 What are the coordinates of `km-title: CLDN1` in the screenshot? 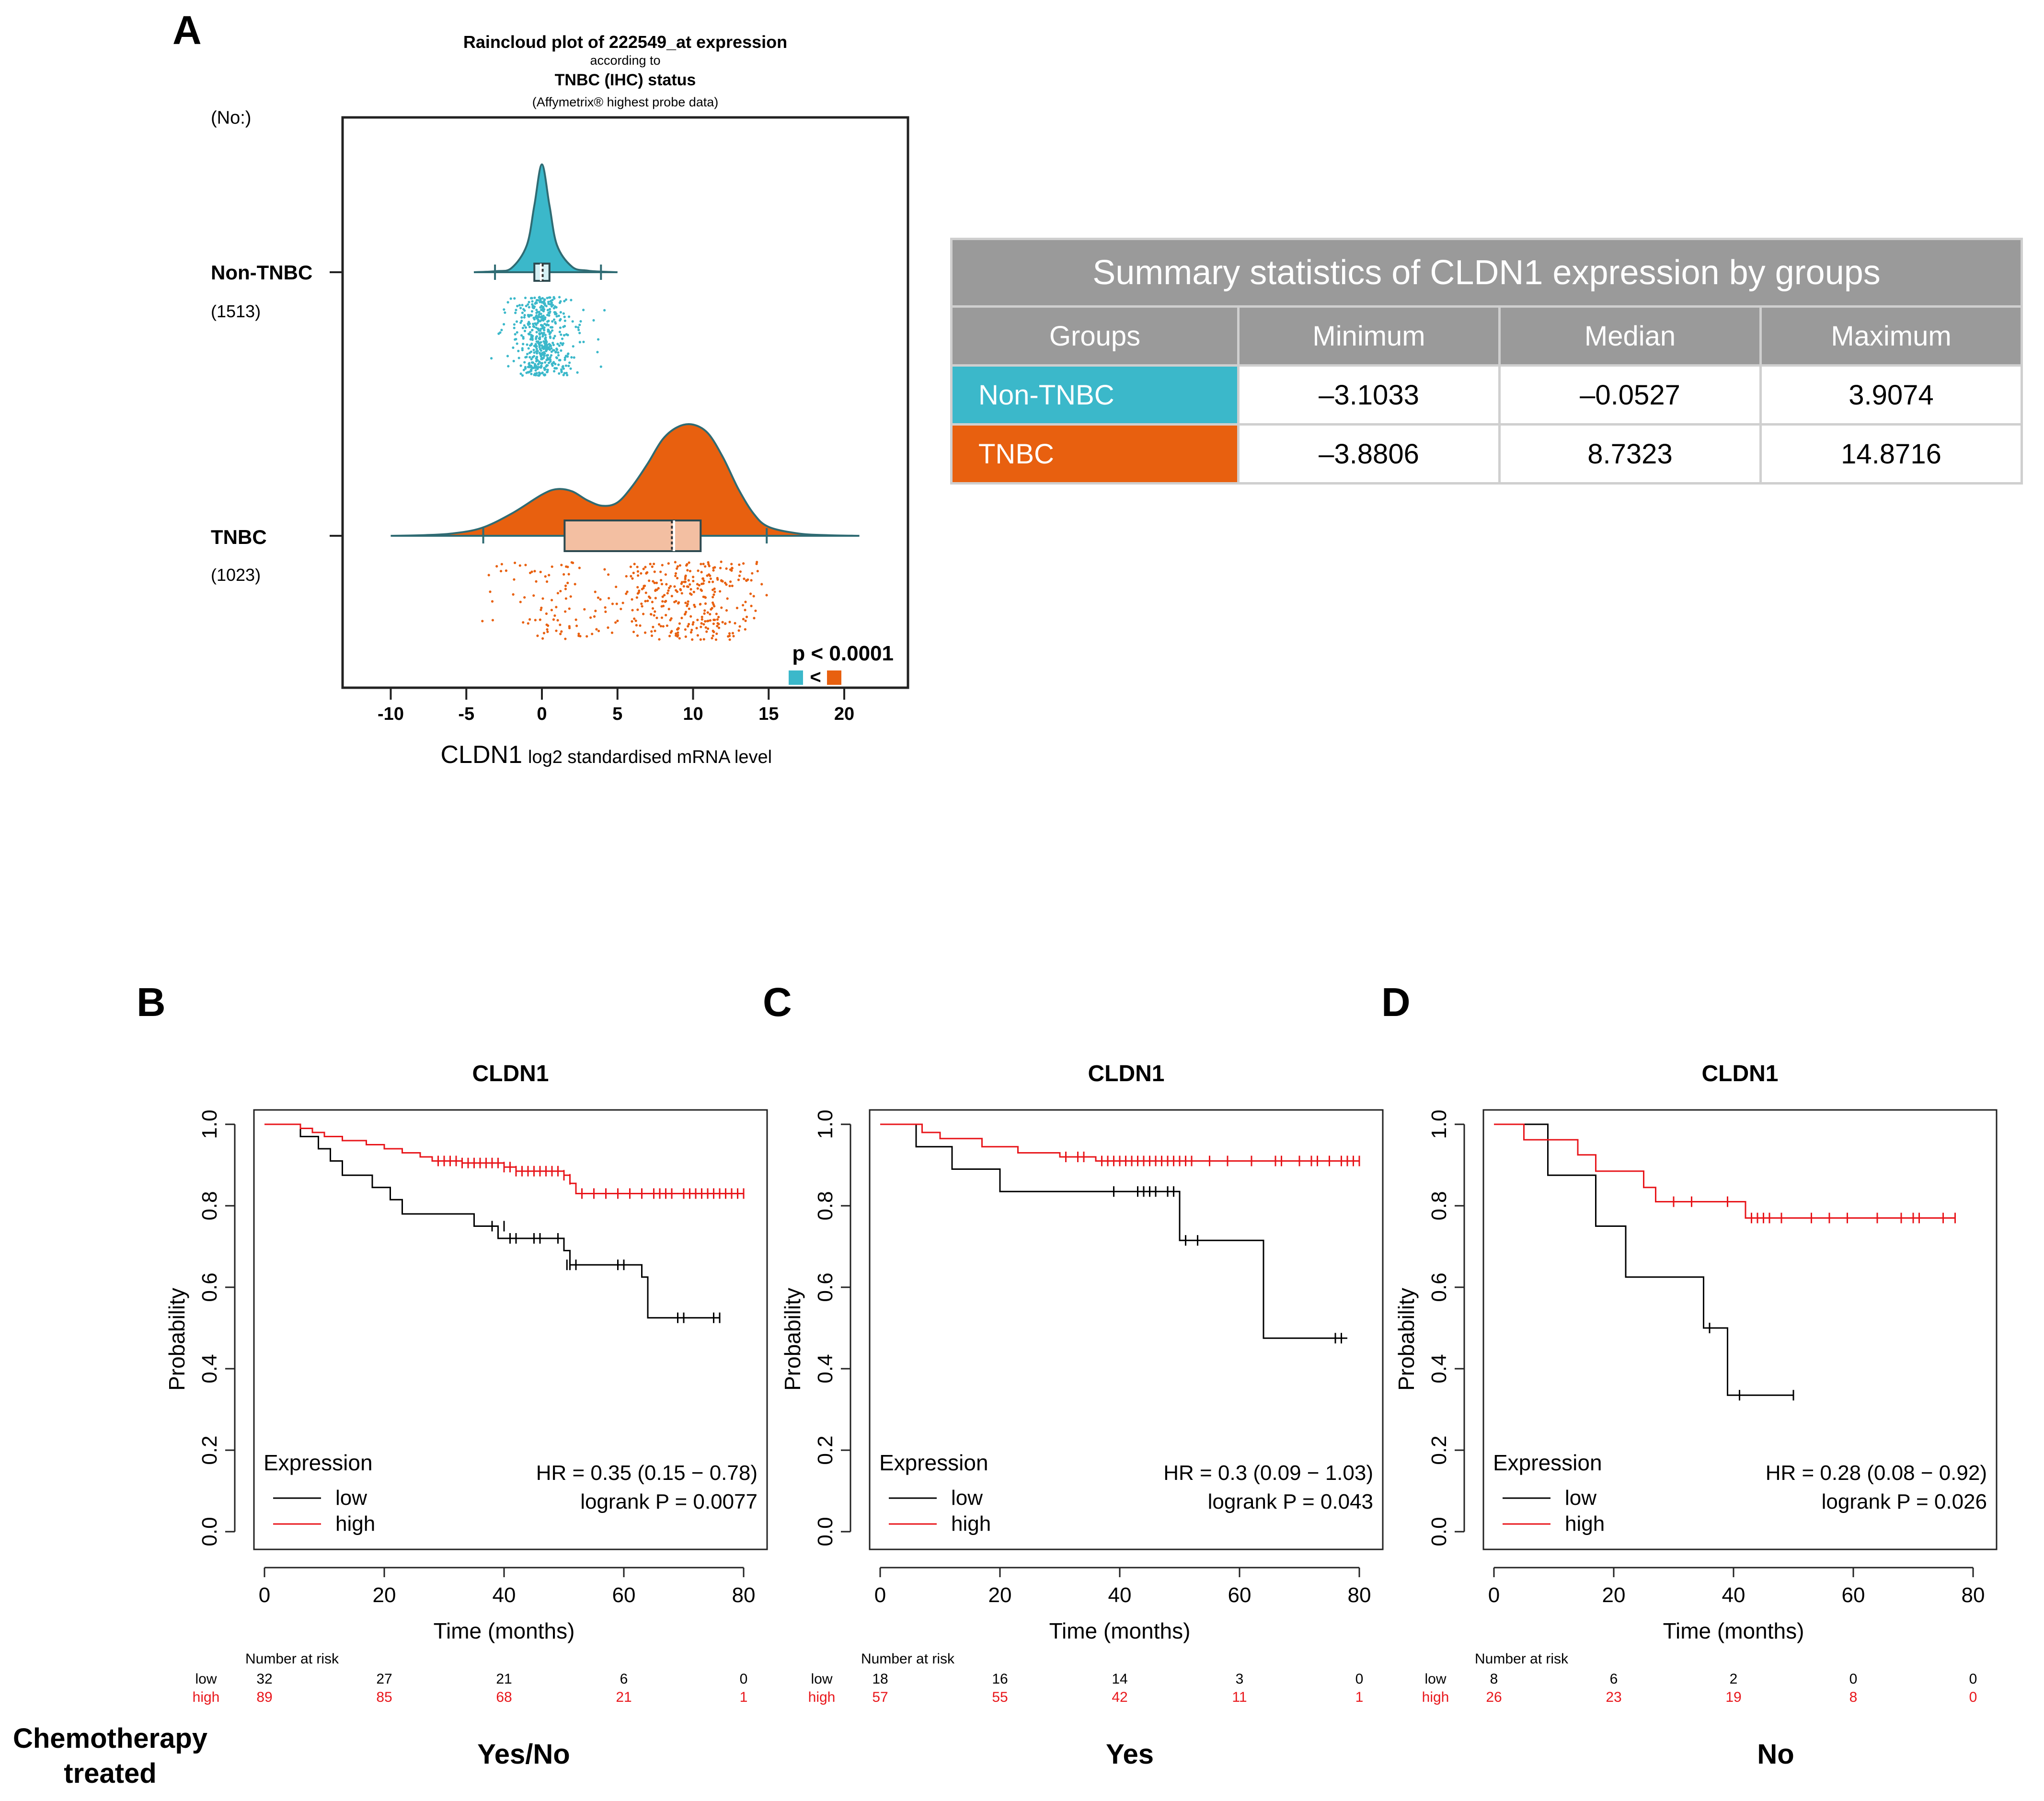 It's located at (511, 1073).